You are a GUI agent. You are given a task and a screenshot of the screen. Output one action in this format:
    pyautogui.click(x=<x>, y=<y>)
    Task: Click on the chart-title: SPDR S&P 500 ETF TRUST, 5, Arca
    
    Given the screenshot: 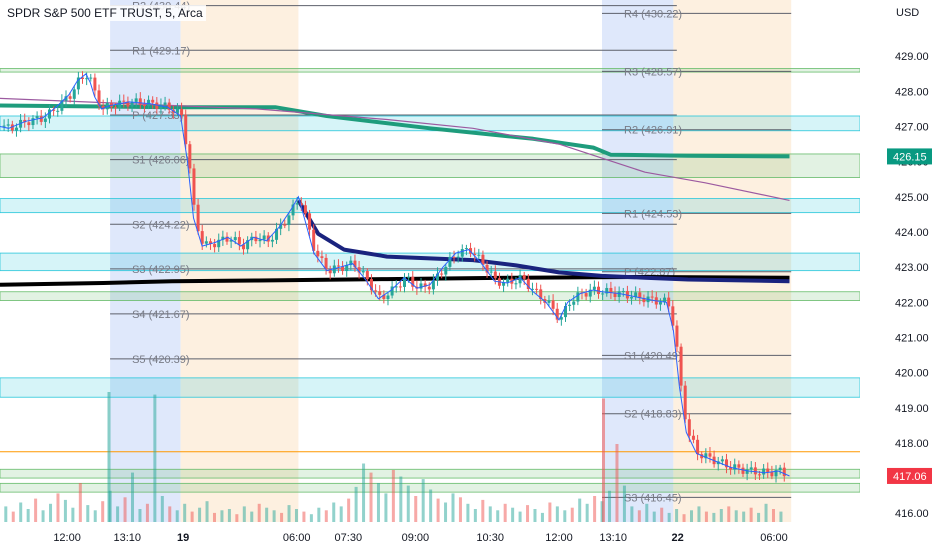 What is the action you would take?
    pyautogui.click(x=105, y=13)
    